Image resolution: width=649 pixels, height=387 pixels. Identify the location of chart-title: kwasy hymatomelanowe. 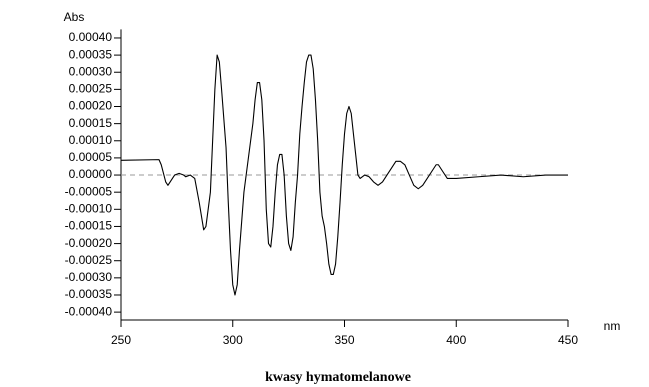
(338, 377).